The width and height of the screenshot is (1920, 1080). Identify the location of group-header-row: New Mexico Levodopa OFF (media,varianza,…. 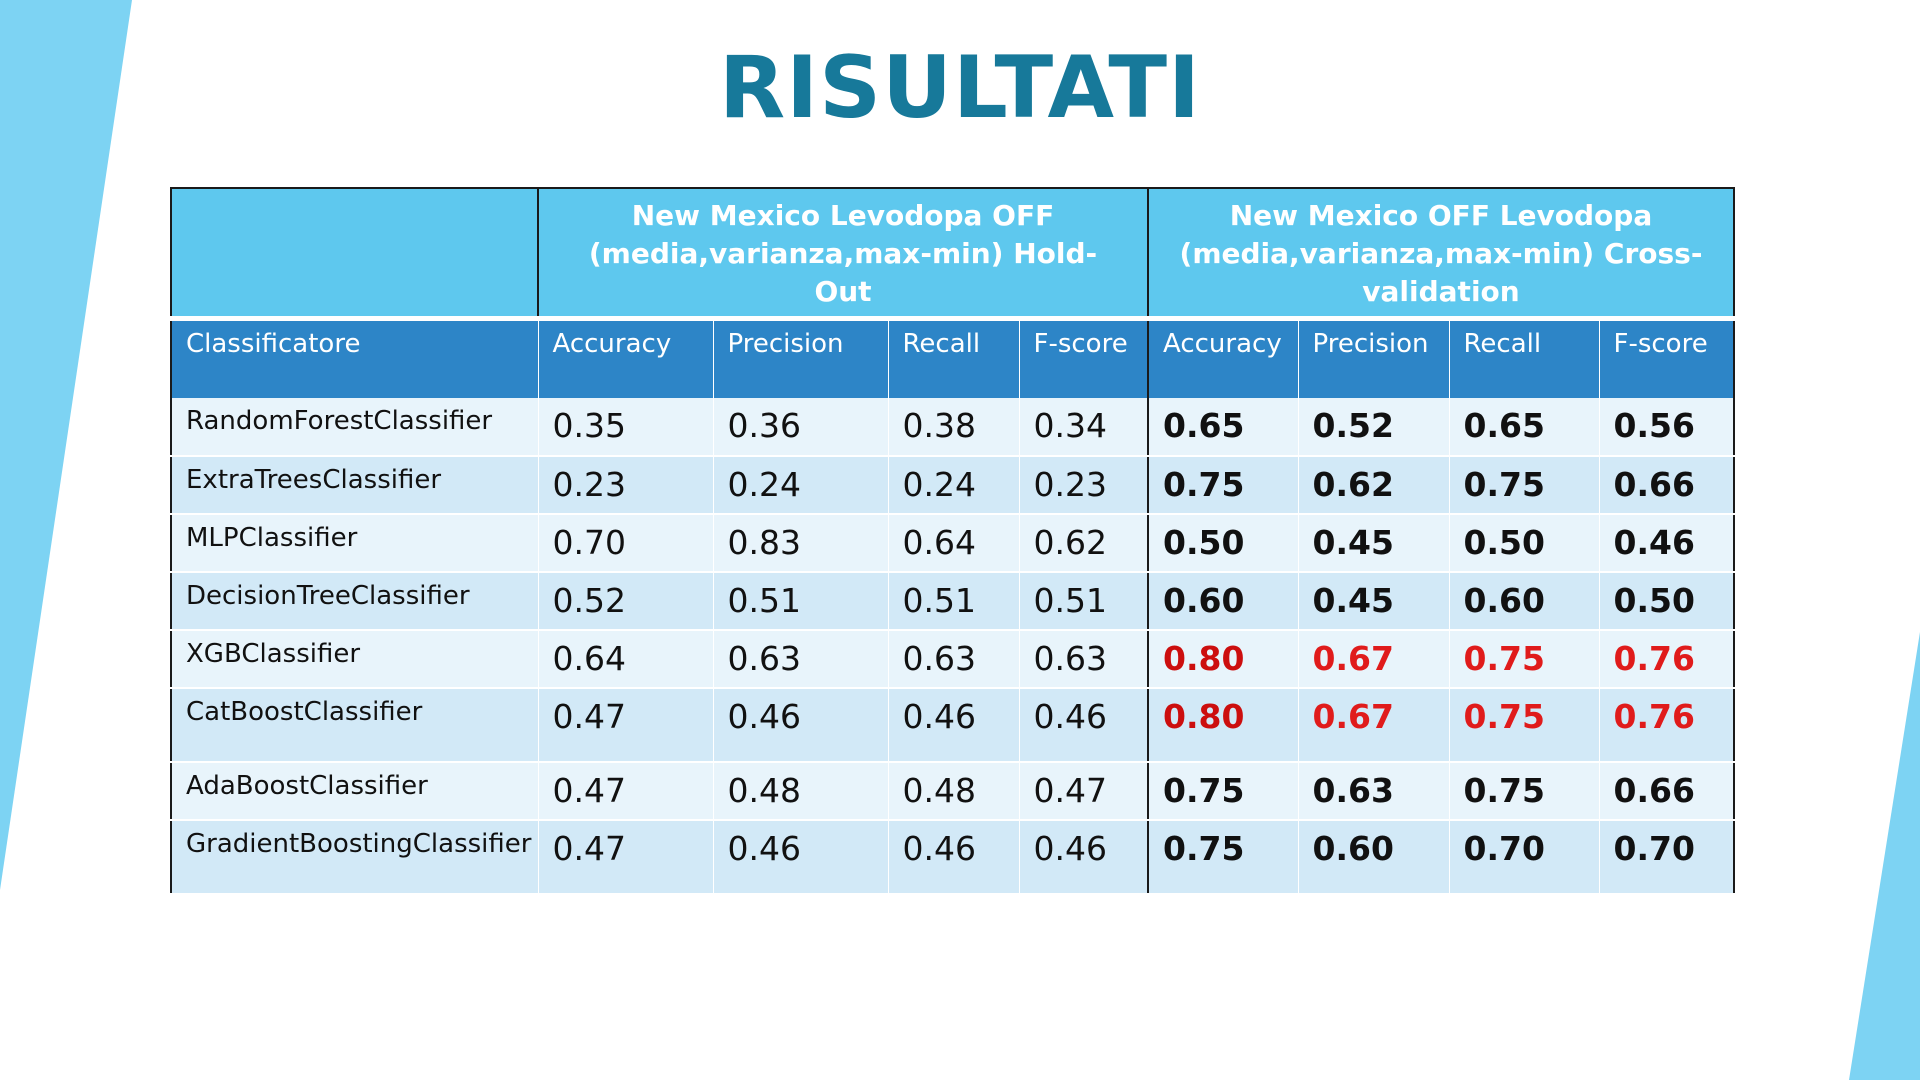
(952, 254).